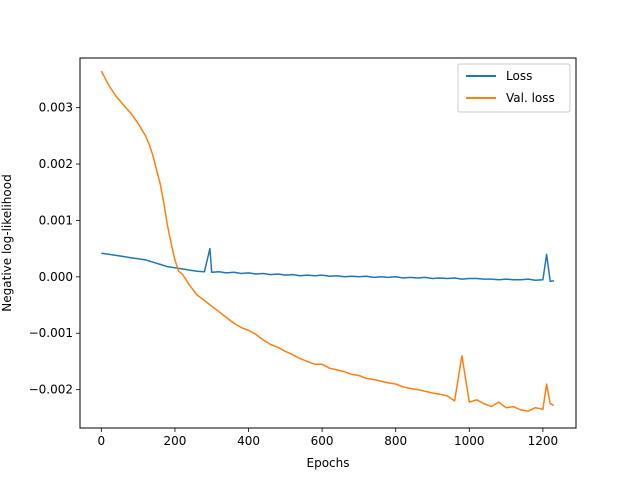 This screenshot has height=480, width=640. I want to click on x-tick-label: 200, so click(174, 441).